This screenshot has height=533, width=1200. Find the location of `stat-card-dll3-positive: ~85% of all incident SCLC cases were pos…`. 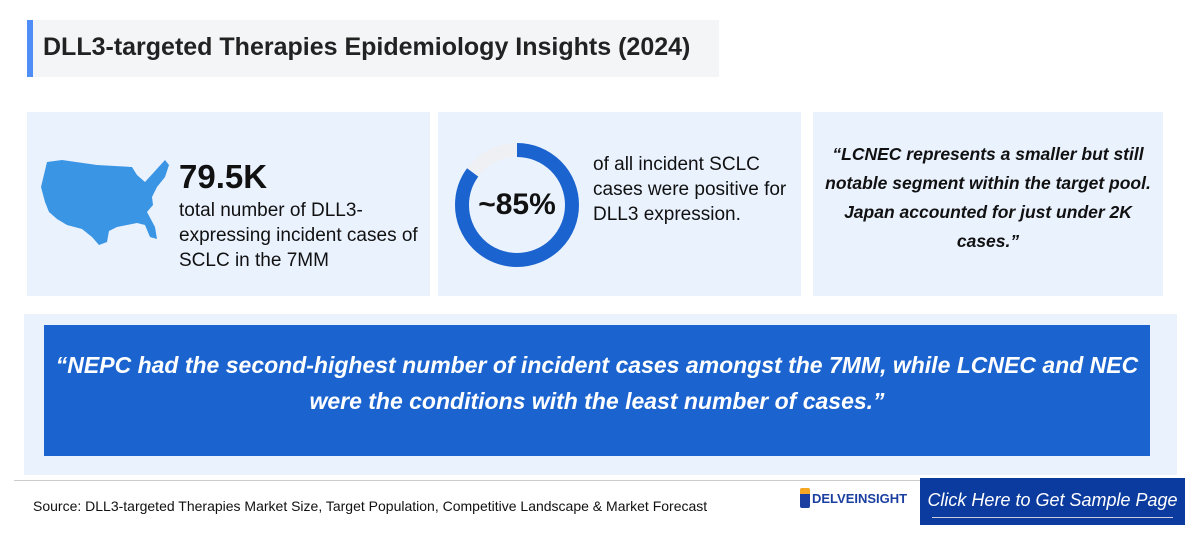

stat-card-dll3-positive: ~85% of all incident SCLC cases were pos… is located at coordinates (619, 204).